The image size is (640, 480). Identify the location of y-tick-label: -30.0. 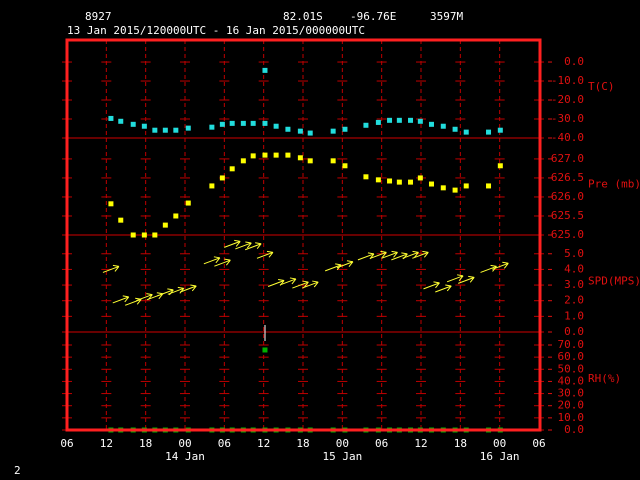
(567, 118).